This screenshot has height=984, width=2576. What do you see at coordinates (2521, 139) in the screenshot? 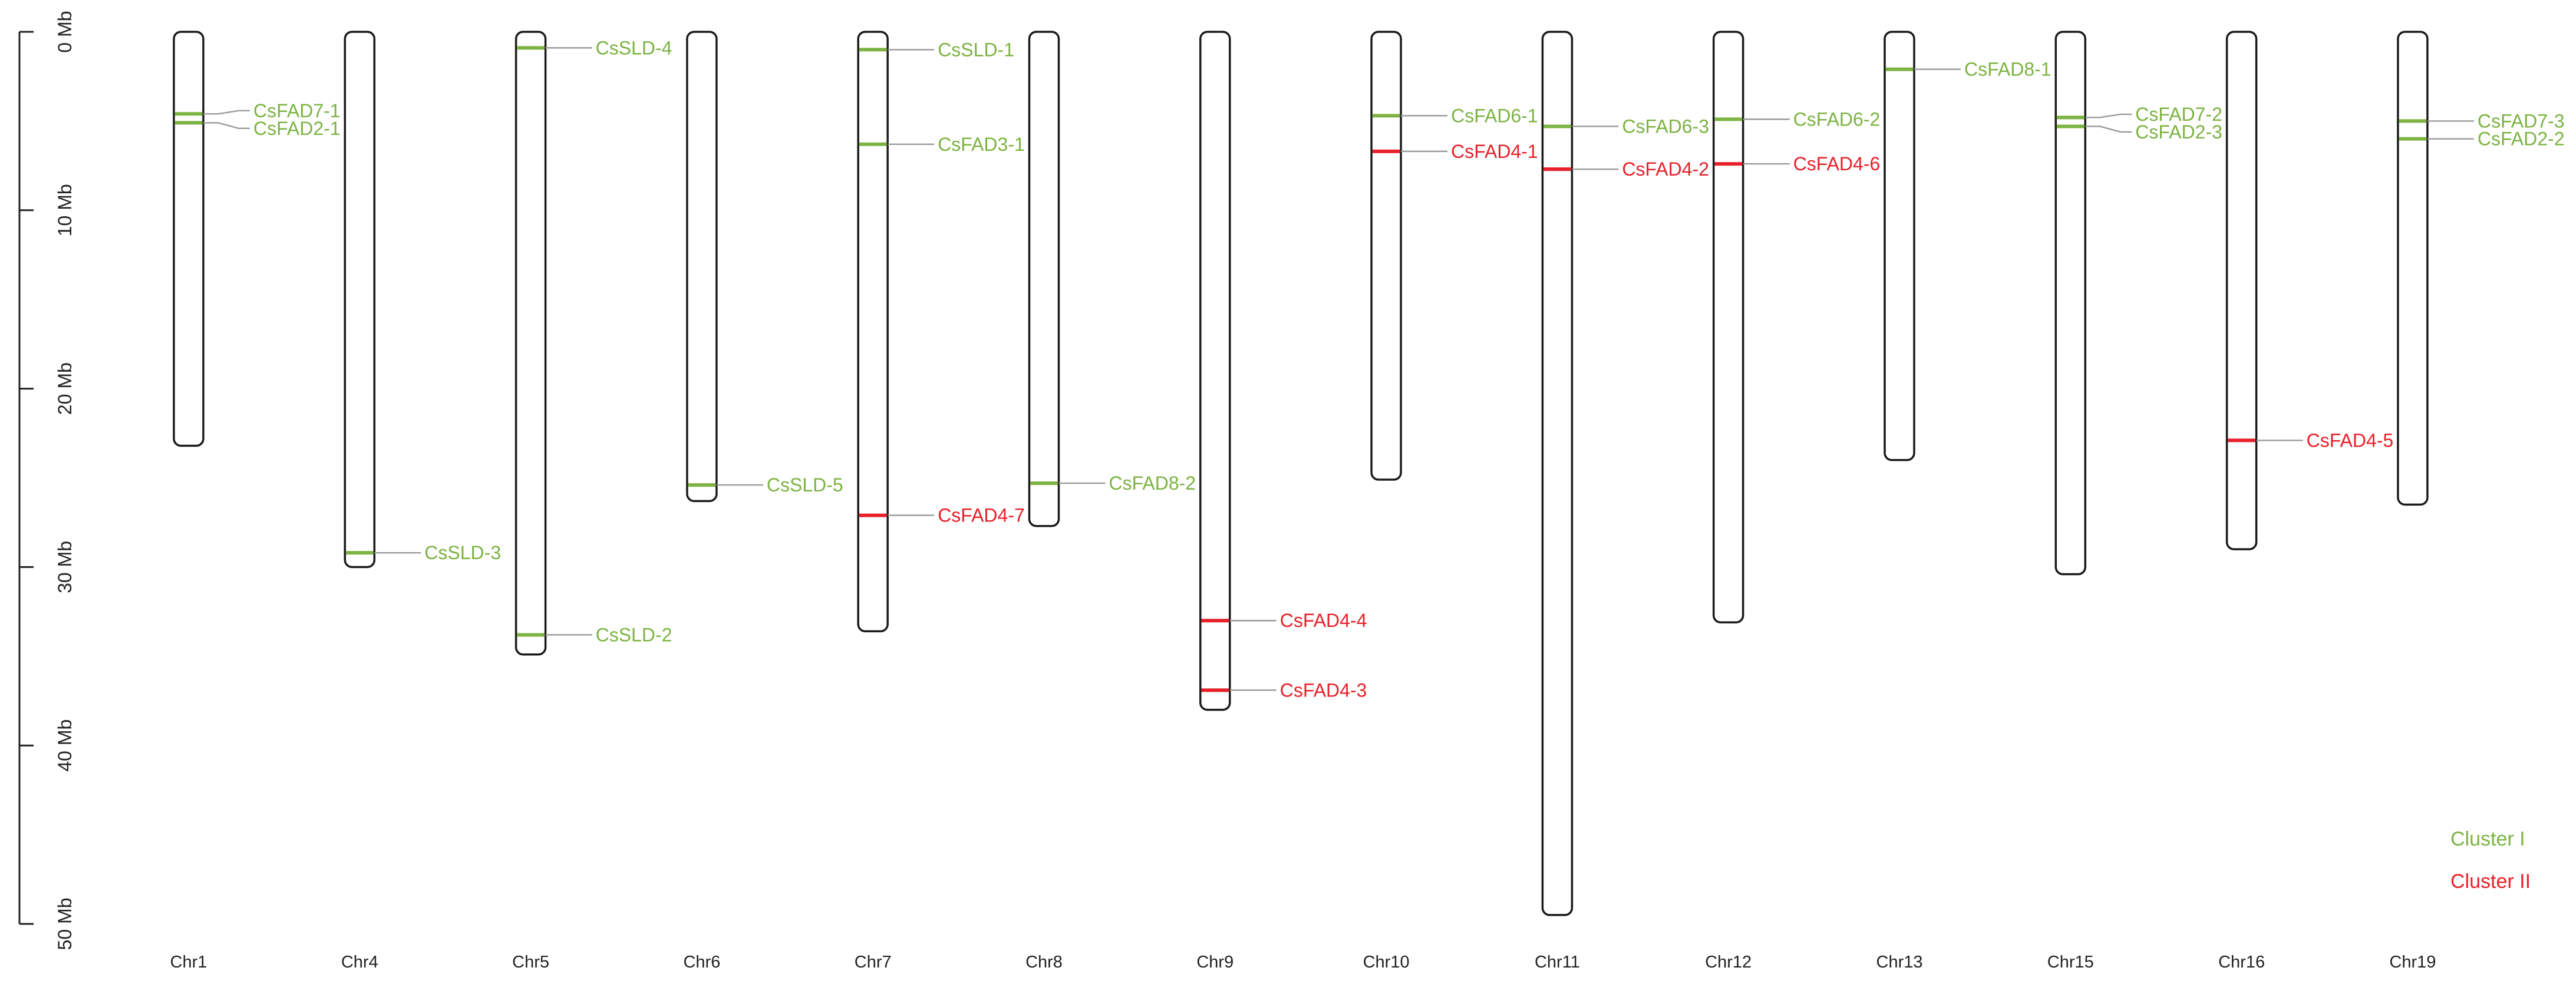
I see `gene-label: CsFAD2-2` at bounding box center [2521, 139].